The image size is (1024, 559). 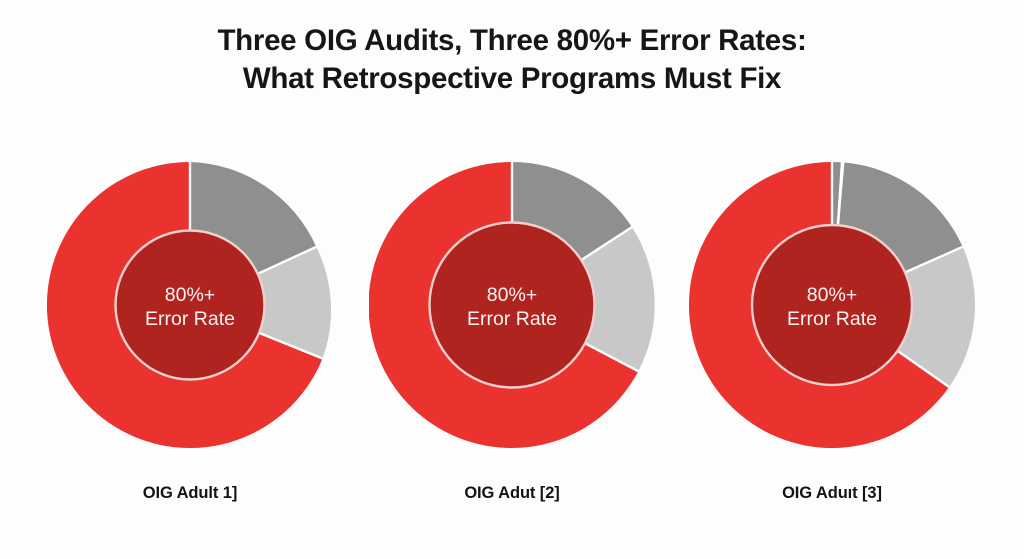 What do you see at coordinates (512, 78) in the screenshot?
I see `title-line-2: What Retrospective Programs Must Fix` at bounding box center [512, 78].